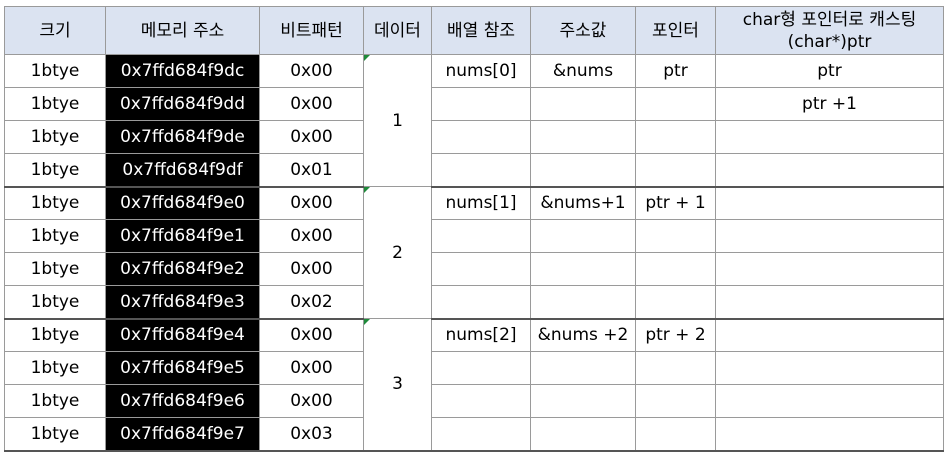 This screenshot has height=457, width=945. I want to click on address-cell: 0x7ffd684f9df, so click(182, 170).